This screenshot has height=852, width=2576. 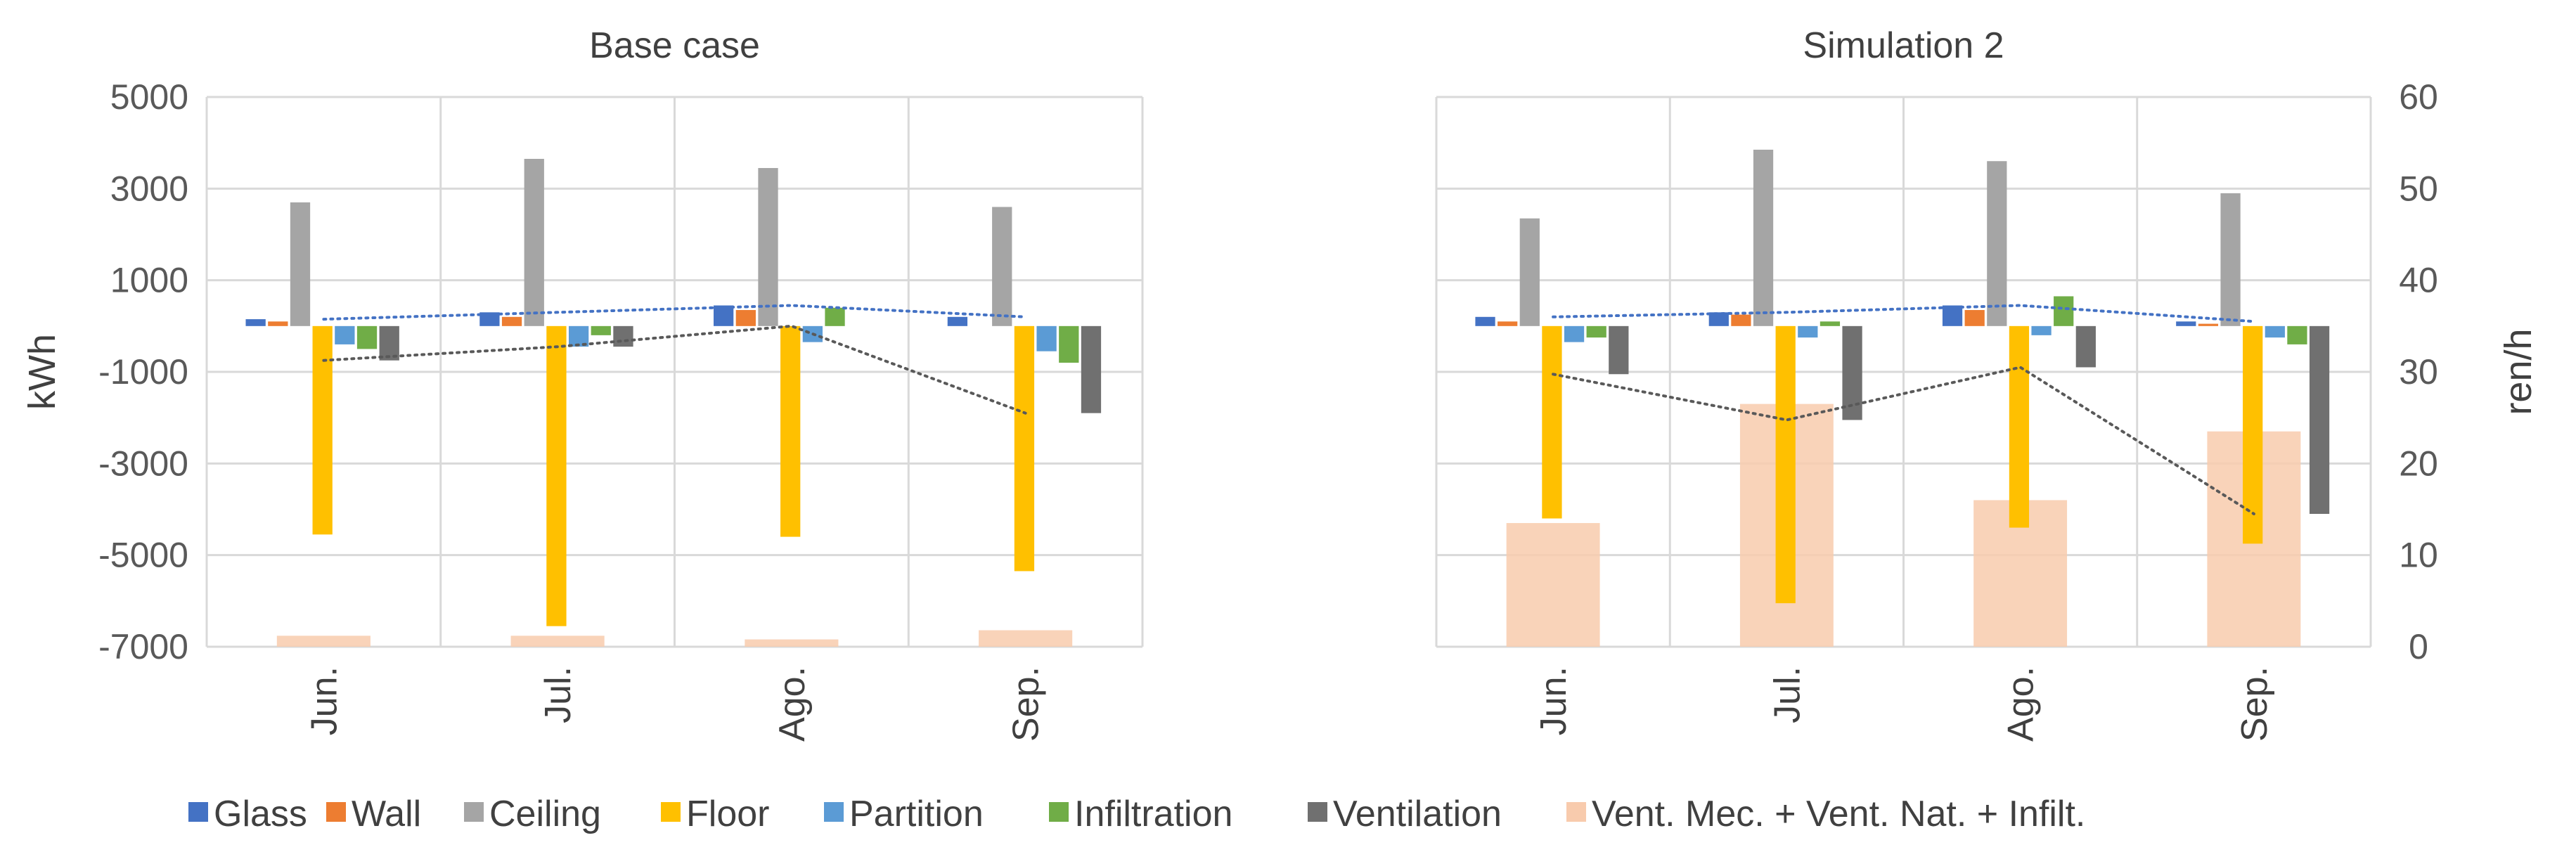 I want to click on legend-label: Ceiling, so click(x=545, y=814).